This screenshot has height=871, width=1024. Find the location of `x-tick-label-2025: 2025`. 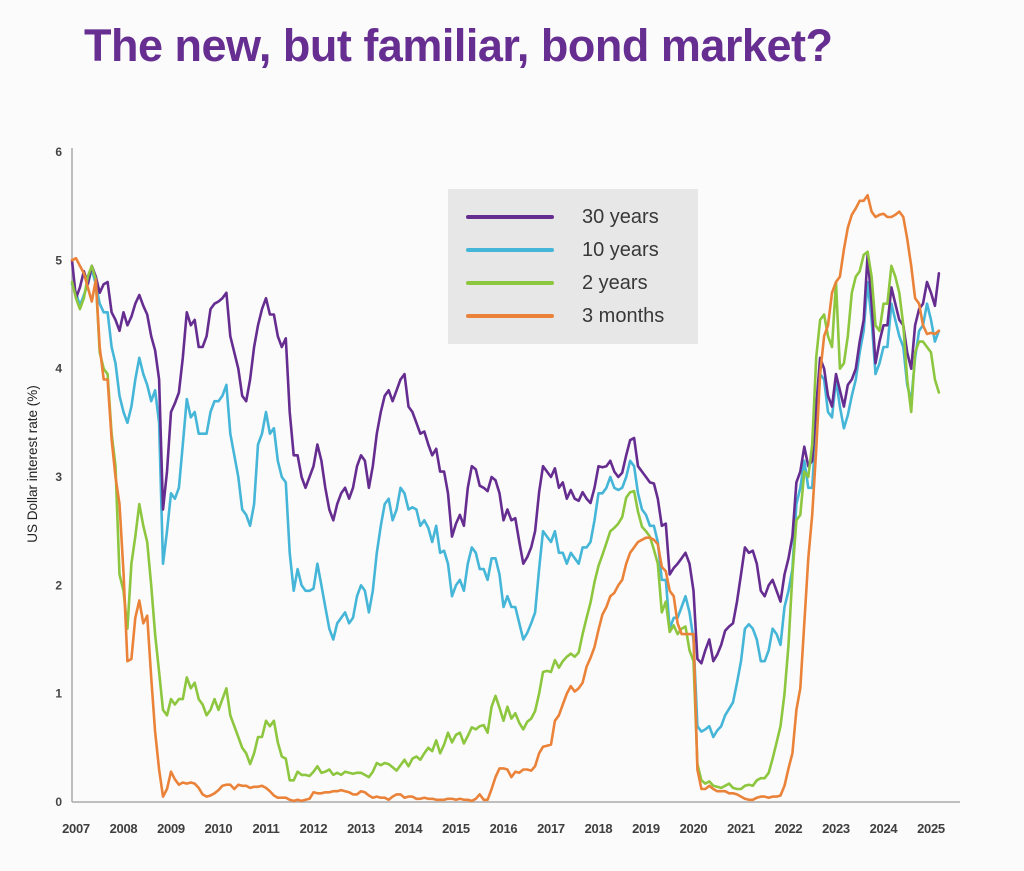

x-tick-label-2025: 2025 is located at coordinates (931, 828).